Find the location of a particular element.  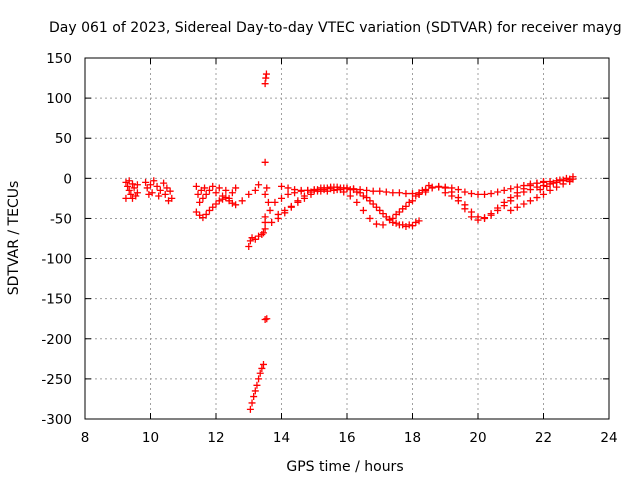

series-drop-11.5 is located at coordinates (216, 208).